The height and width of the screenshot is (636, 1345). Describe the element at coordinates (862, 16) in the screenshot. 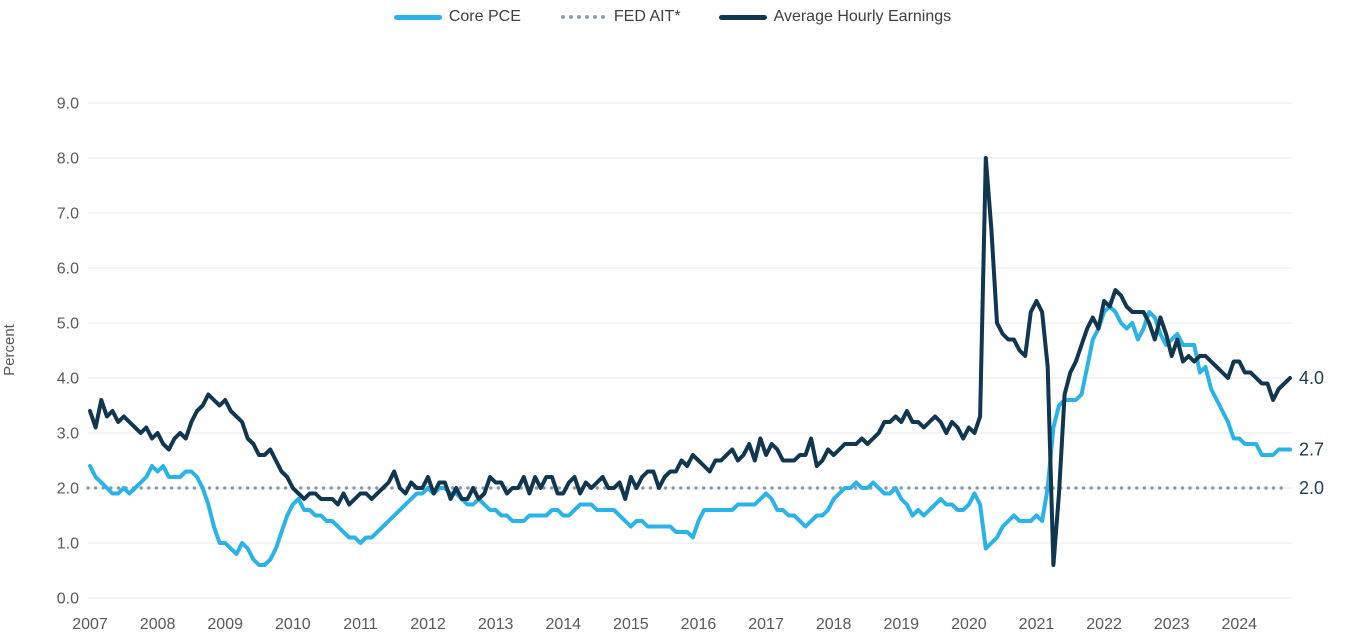

I see `legend-label-avg-hourly-earnings: Average Hourly Earnings` at that location.